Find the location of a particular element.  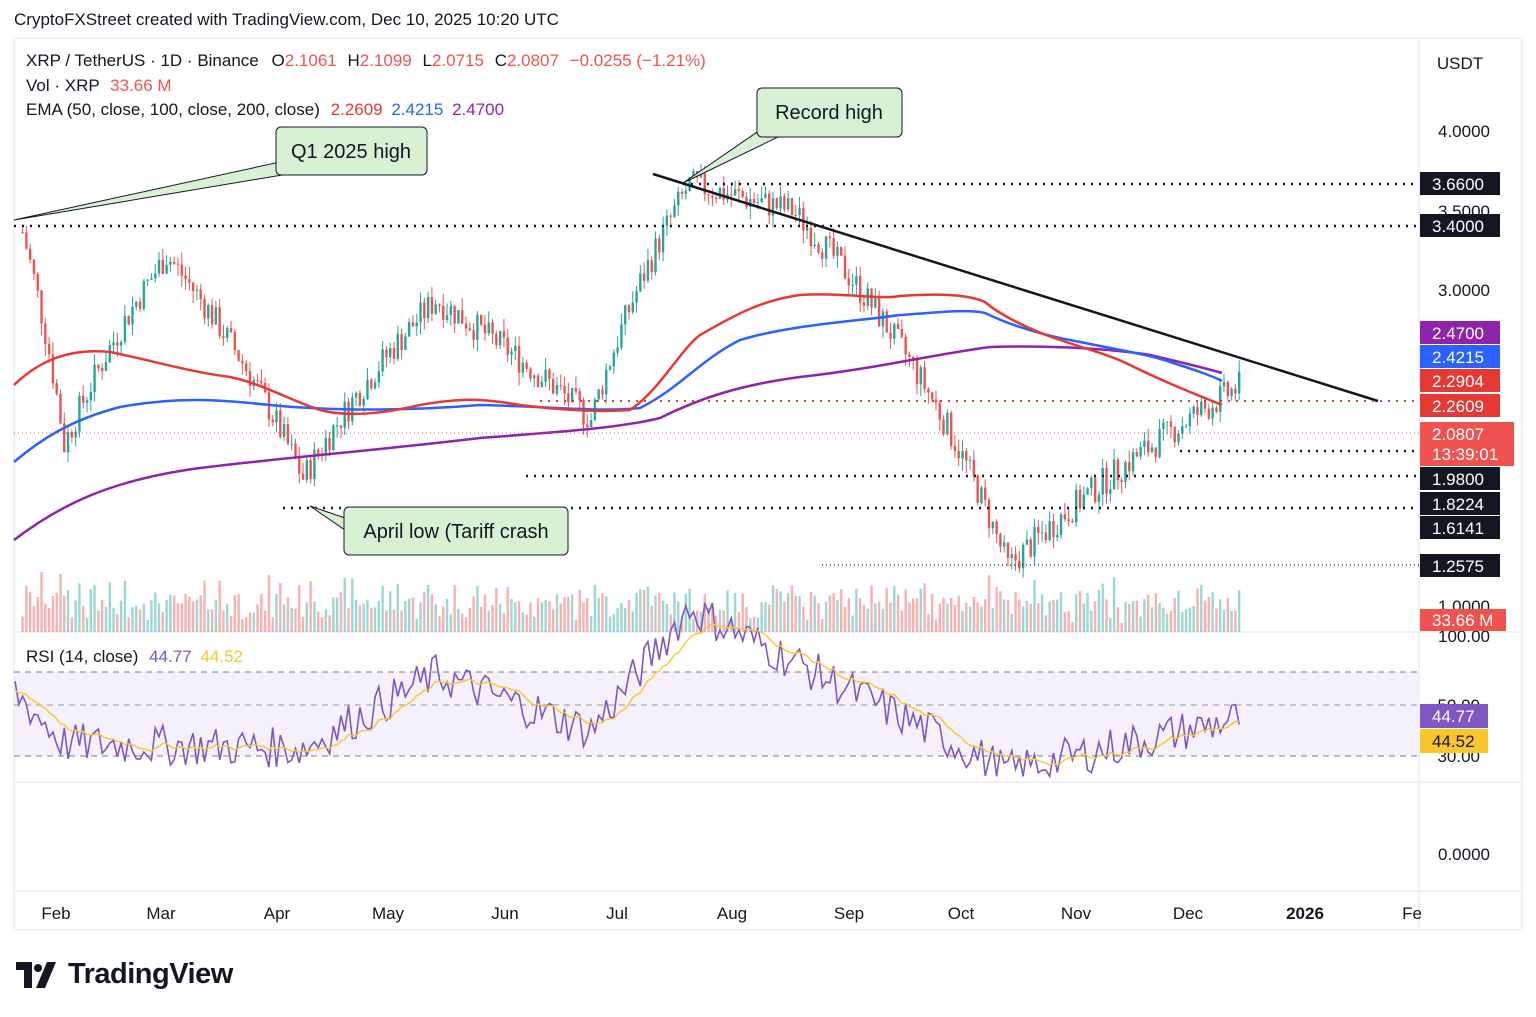

legend-close: 2.0807 is located at coordinates (532, 60).